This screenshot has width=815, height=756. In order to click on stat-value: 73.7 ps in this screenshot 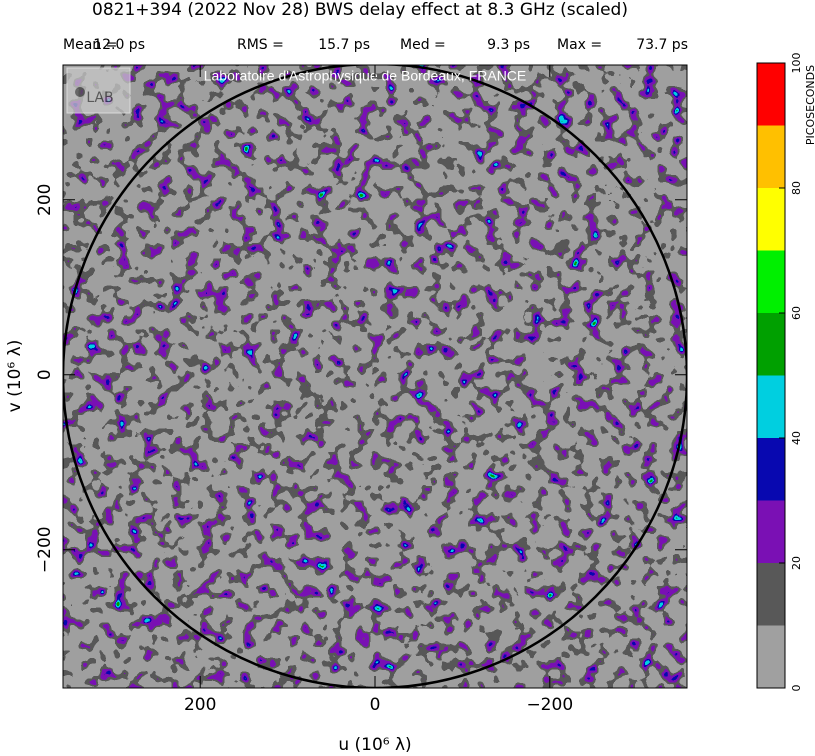, I will do `click(662, 45)`.